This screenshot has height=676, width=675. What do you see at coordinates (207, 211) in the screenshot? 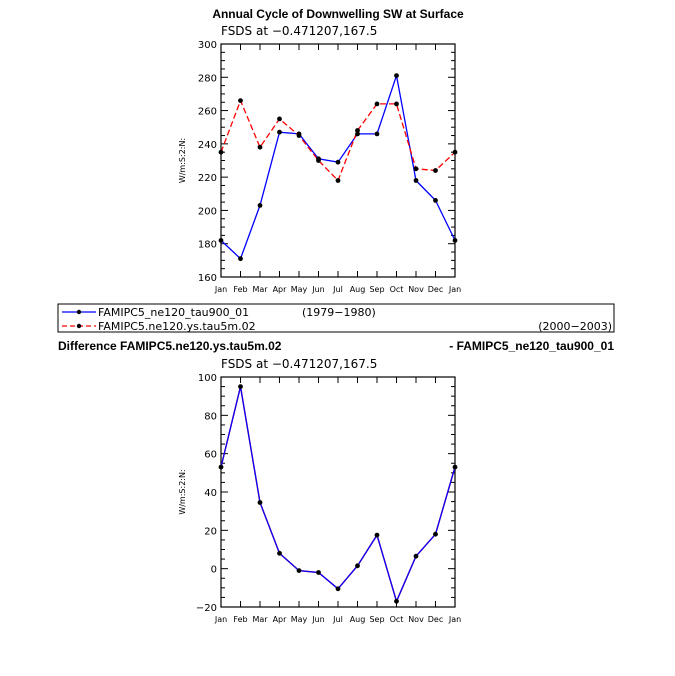
I see `top-chart-ytick-label: 200` at bounding box center [207, 211].